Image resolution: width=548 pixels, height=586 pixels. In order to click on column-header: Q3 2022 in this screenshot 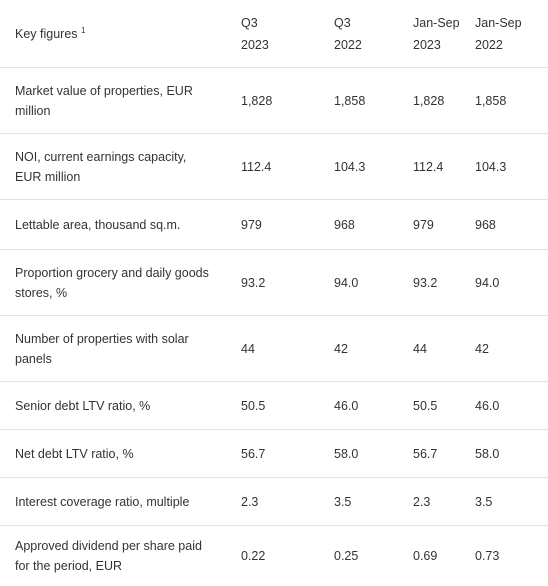, I will do `click(355, 34)`.